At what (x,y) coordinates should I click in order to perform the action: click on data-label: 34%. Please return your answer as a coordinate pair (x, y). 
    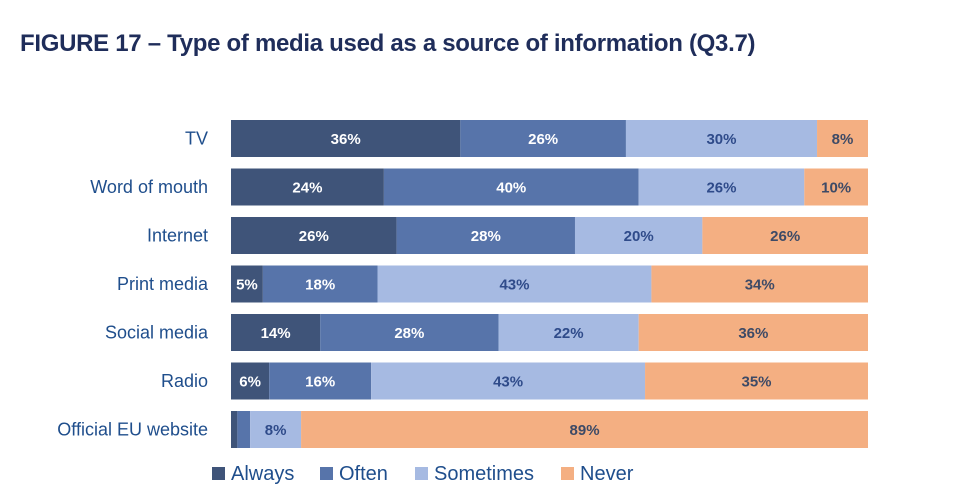
    Looking at the image, I should click on (760, 285).